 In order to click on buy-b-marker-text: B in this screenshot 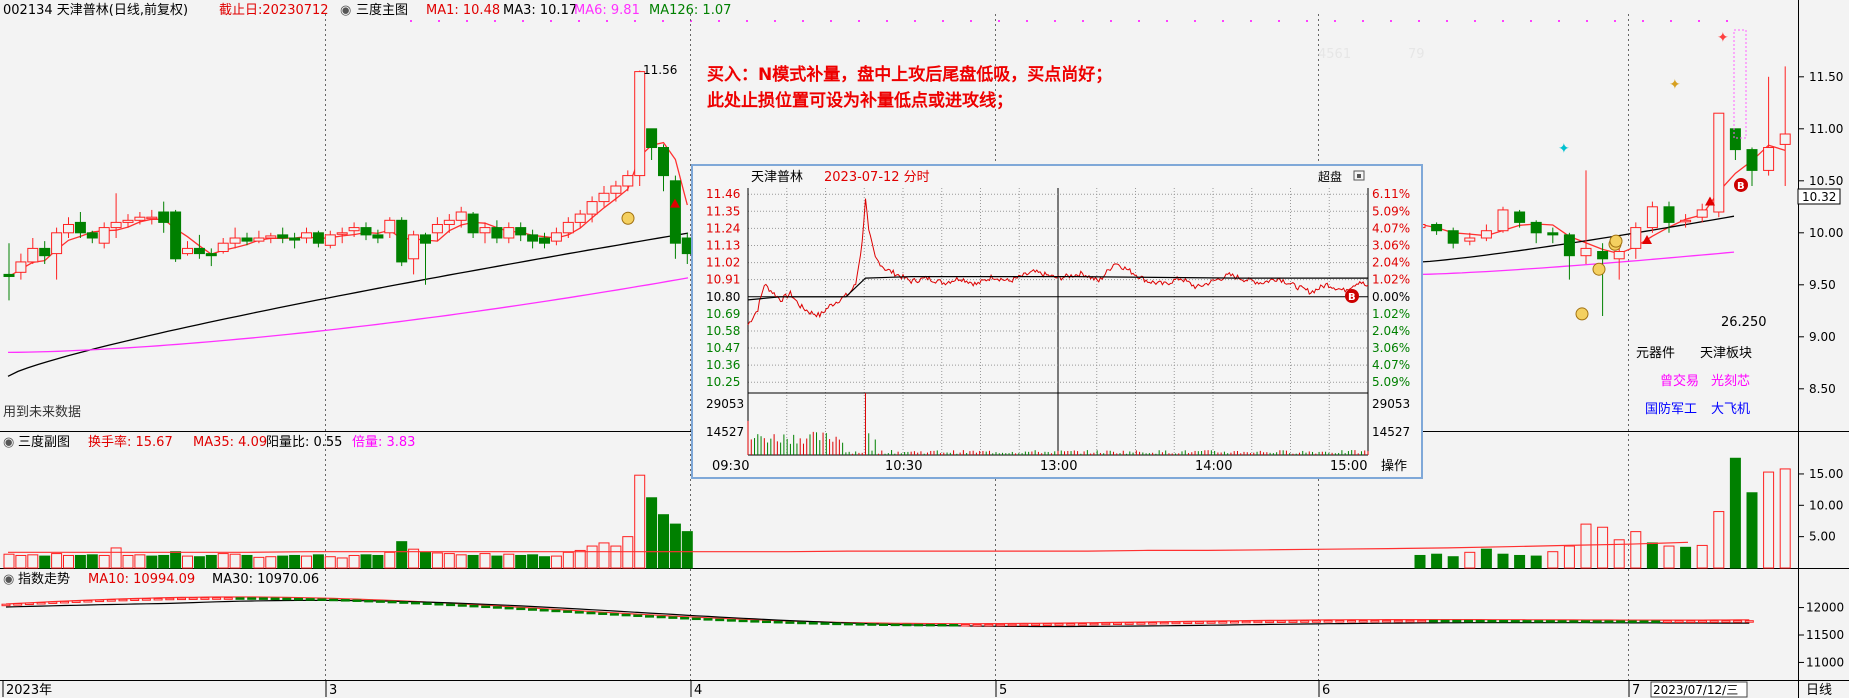, I will do `click(1352, 297)`.